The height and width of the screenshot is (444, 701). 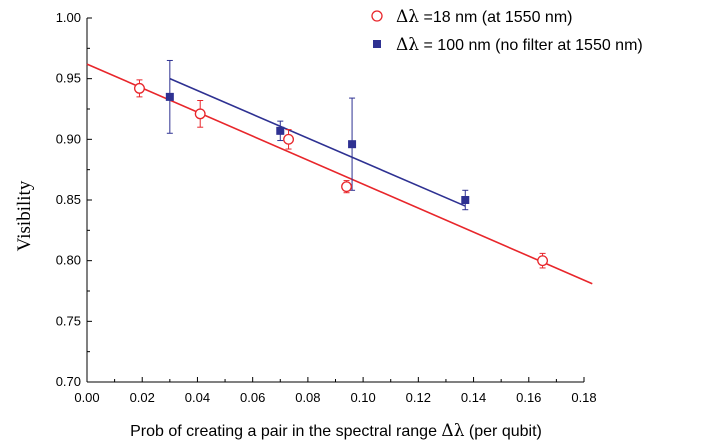 I want to click on legend-marker-open-circle, so click(x=377, y=16).